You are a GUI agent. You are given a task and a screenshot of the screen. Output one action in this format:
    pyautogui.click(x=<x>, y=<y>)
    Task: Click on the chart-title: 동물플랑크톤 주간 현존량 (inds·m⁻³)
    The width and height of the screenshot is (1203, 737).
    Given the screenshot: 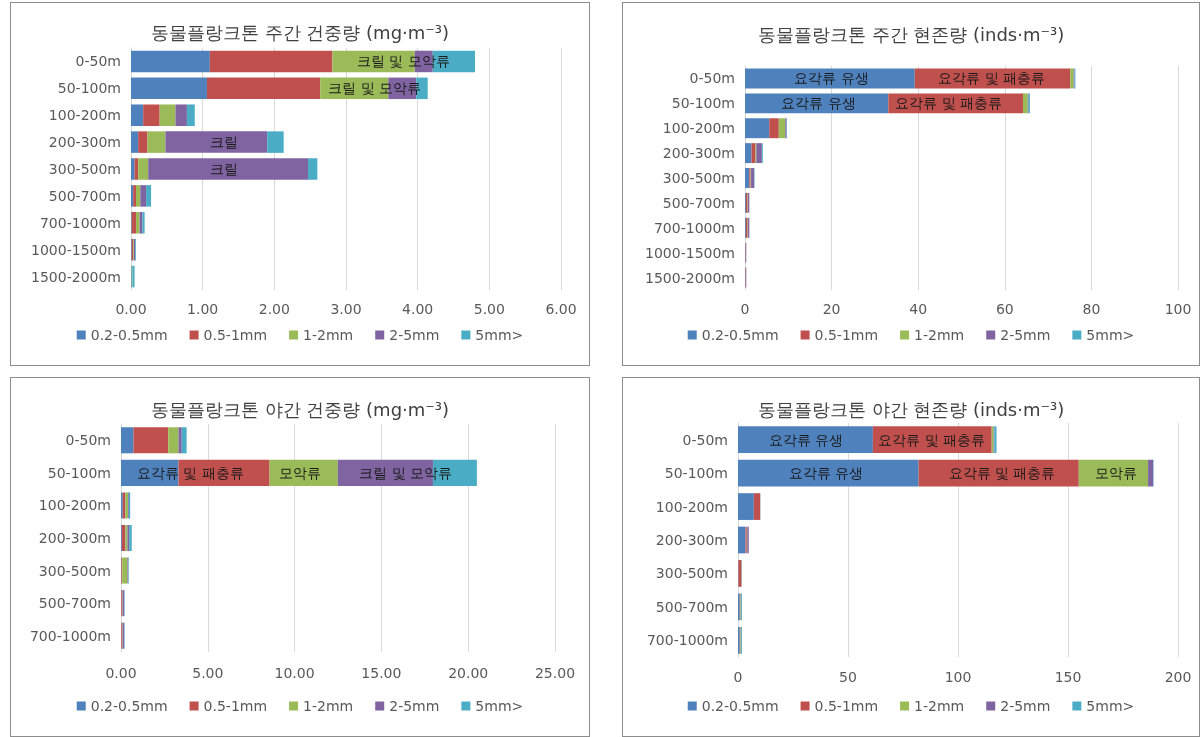 What is the action you would take?
    pyautogui.click(x=911, y=34)
    